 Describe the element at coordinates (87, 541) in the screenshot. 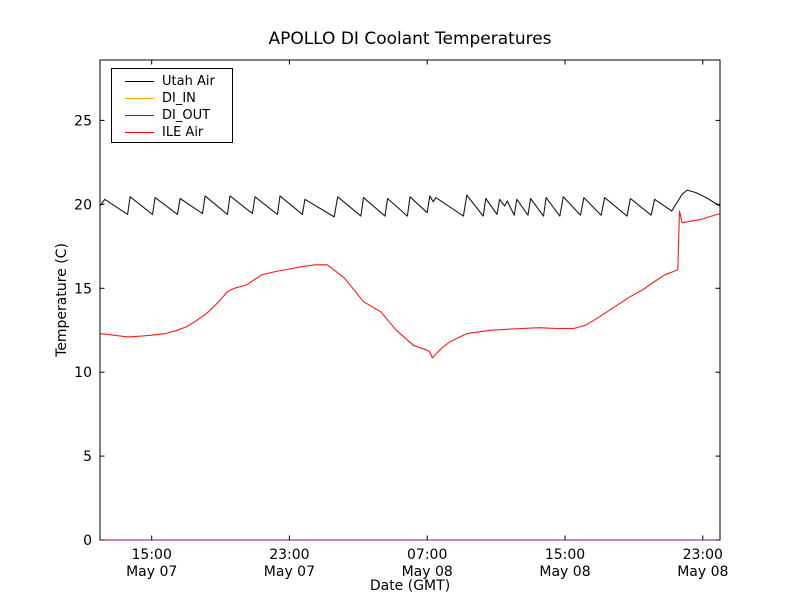

I see `y-tick-label: 0` at that location.